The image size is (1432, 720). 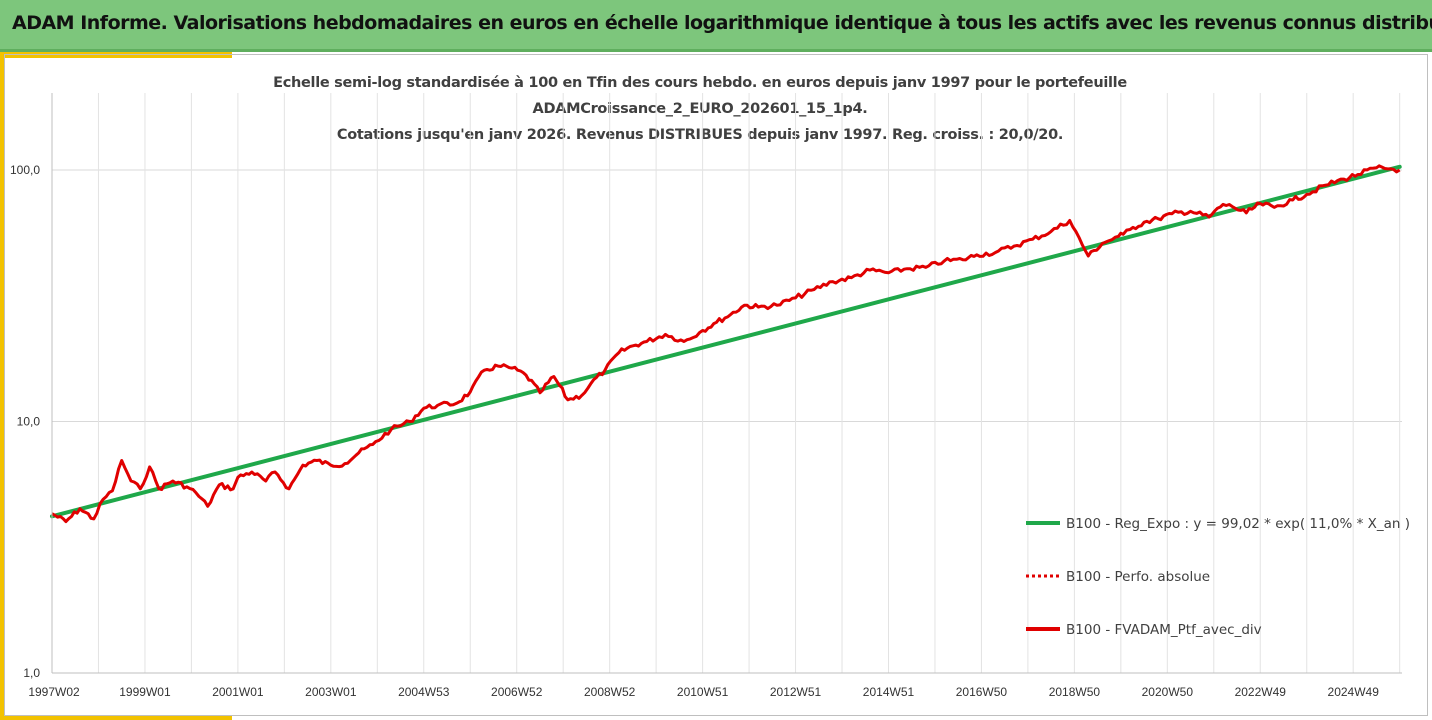 What do you see at coordinates (25, 170) in the screenshot?
I see `y-tick-label: 100,0` at bounding box center [25, 170].